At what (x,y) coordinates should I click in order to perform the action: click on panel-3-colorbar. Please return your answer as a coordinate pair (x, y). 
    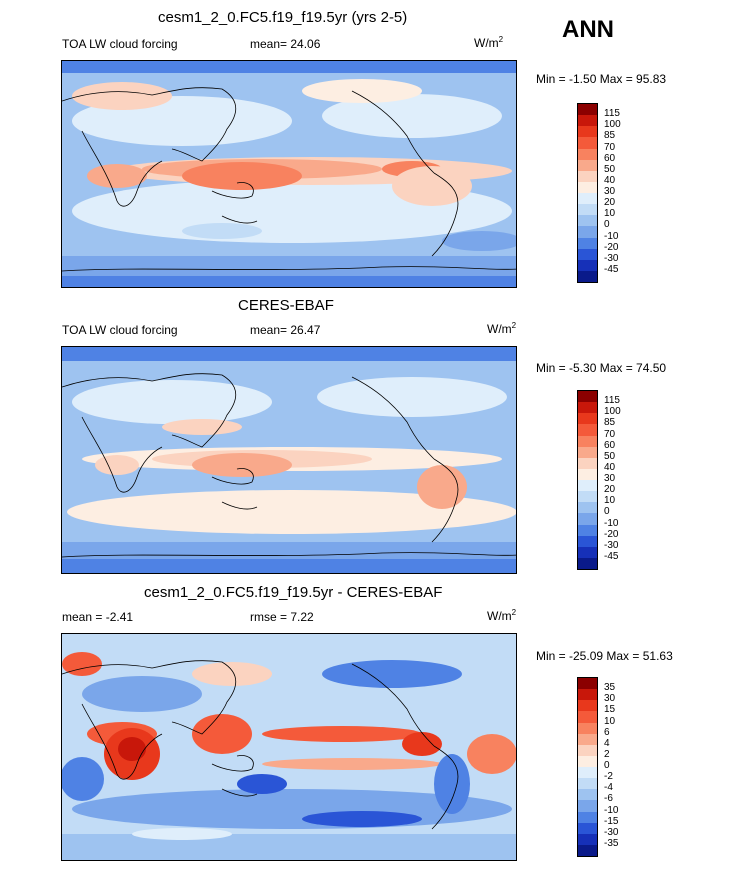
    Looking at the image, I should click on (587, 767).